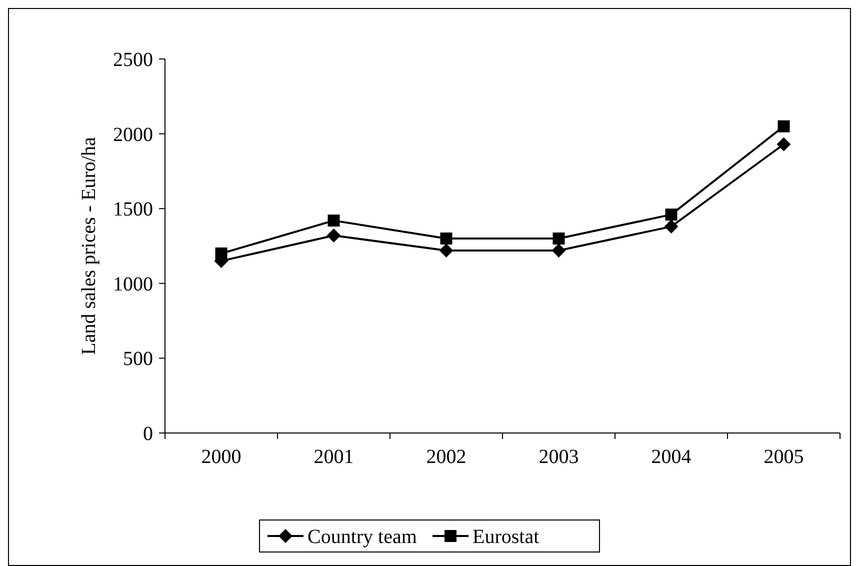  I want to click on x-tick-label: 2003, so click(558, 457).